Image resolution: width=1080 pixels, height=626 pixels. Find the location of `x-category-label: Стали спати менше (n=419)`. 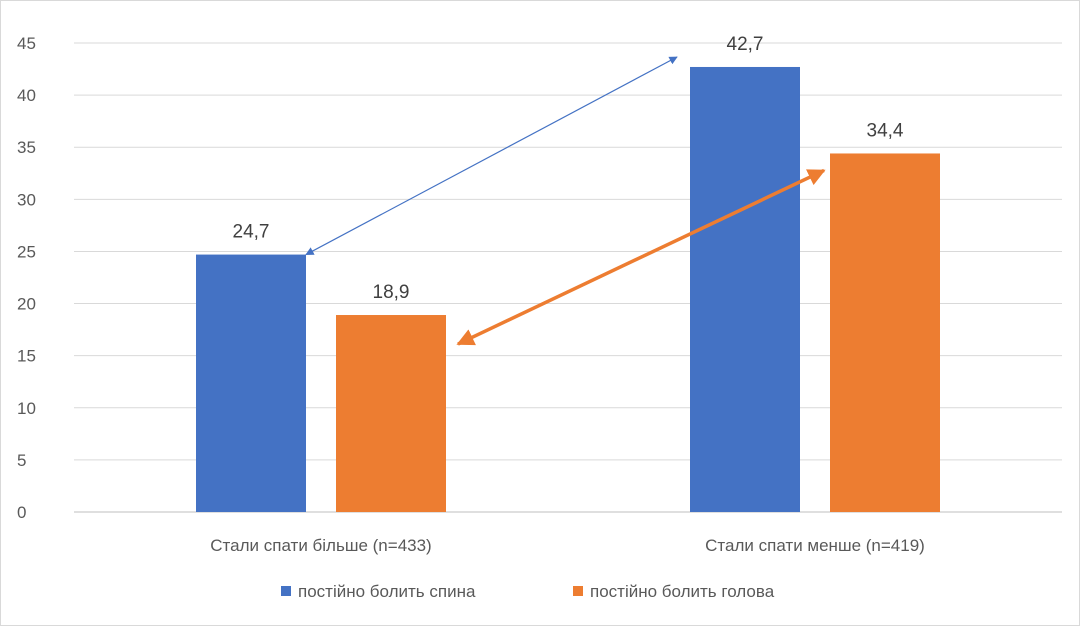

x-category-label: Стали спати менше (n=419) is located at coordinates (815, 545).